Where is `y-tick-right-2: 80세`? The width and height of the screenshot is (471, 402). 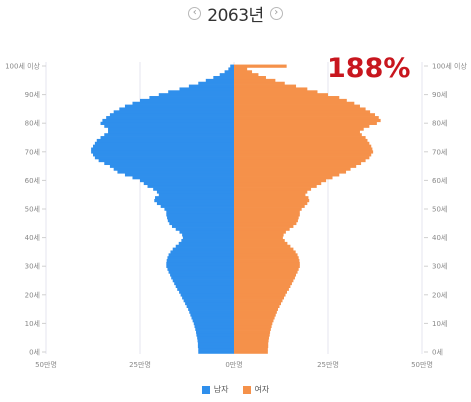
y-tick-right-2: 80세 is located at coordinates (439, 123).